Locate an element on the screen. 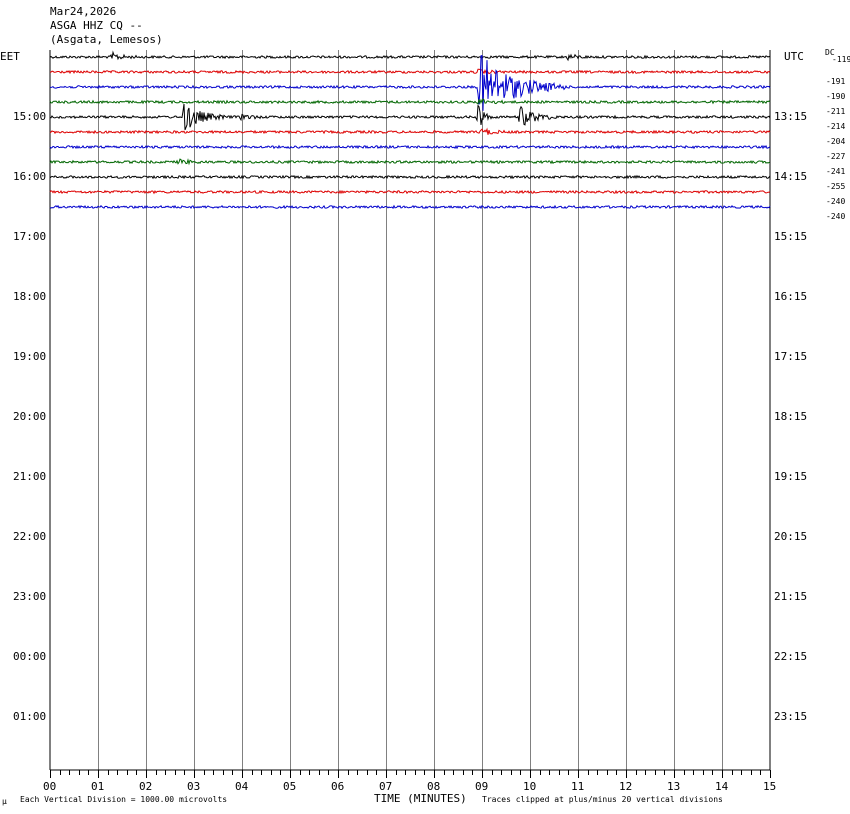 Image resolution: width=850 pixels, height=814 pixels. right-hour-label: 14:15 is located at coordinates (791, 176).